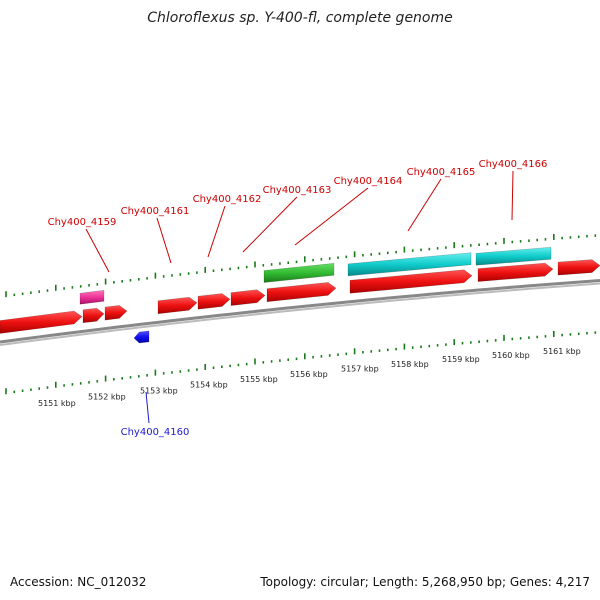  Describe the element at coordinates (107, 397) in the screenshot. I see `axis-label: 5152 kbp` at that location.